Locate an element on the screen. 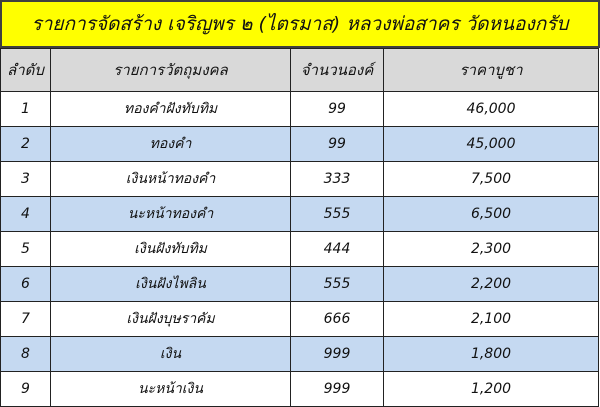 The image size is (600, 407). table-cell: 3 is located at coordinates (25, 179).